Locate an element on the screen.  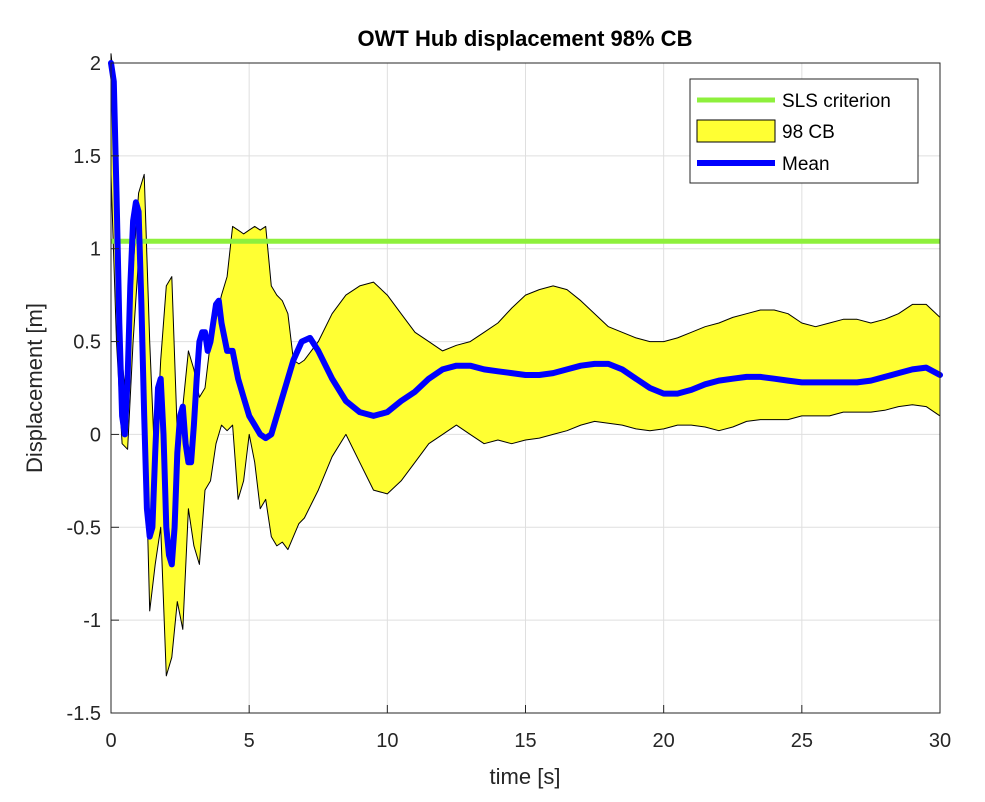
x-tick-label-0: 0 is located at coordinates (110, 741).